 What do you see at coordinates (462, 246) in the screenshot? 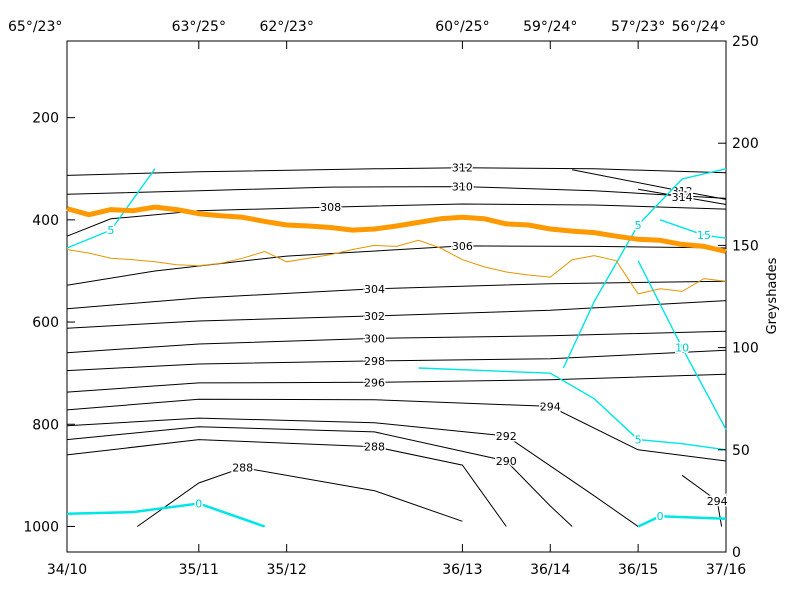
I see `theta-contour-label-306: 306` at bounding box center [462, 246].